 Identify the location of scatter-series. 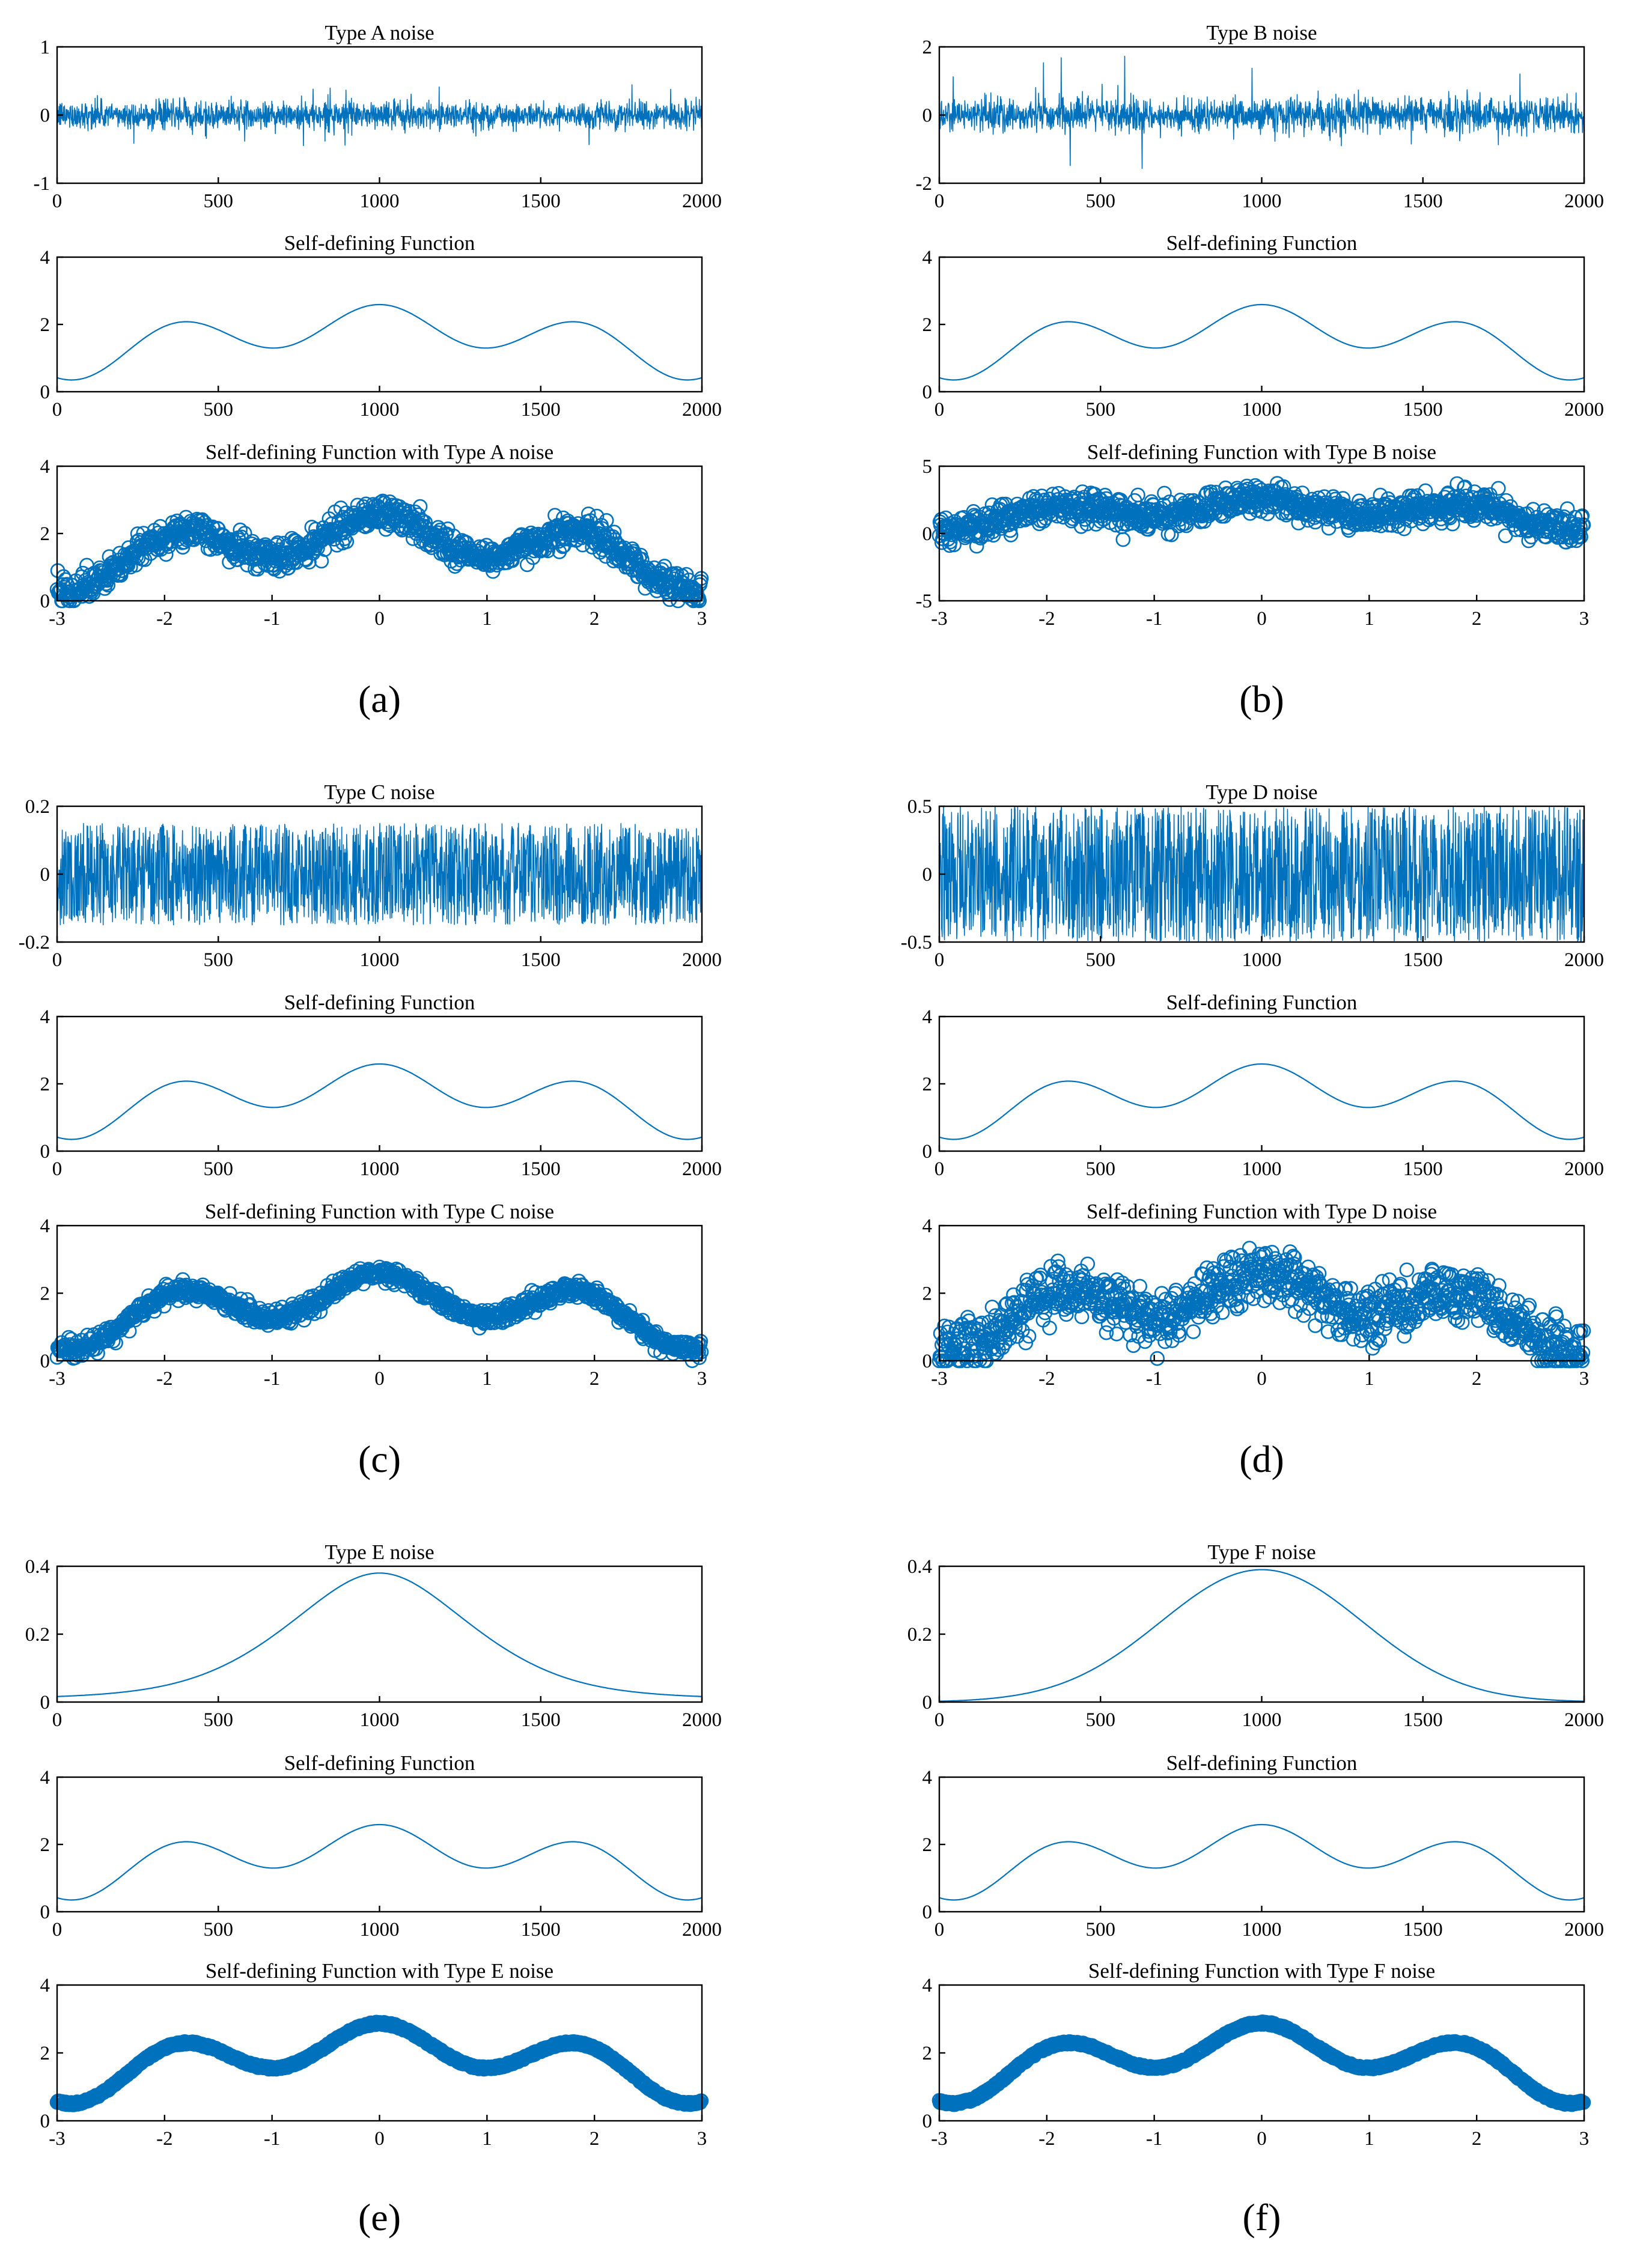
(1261, 515).